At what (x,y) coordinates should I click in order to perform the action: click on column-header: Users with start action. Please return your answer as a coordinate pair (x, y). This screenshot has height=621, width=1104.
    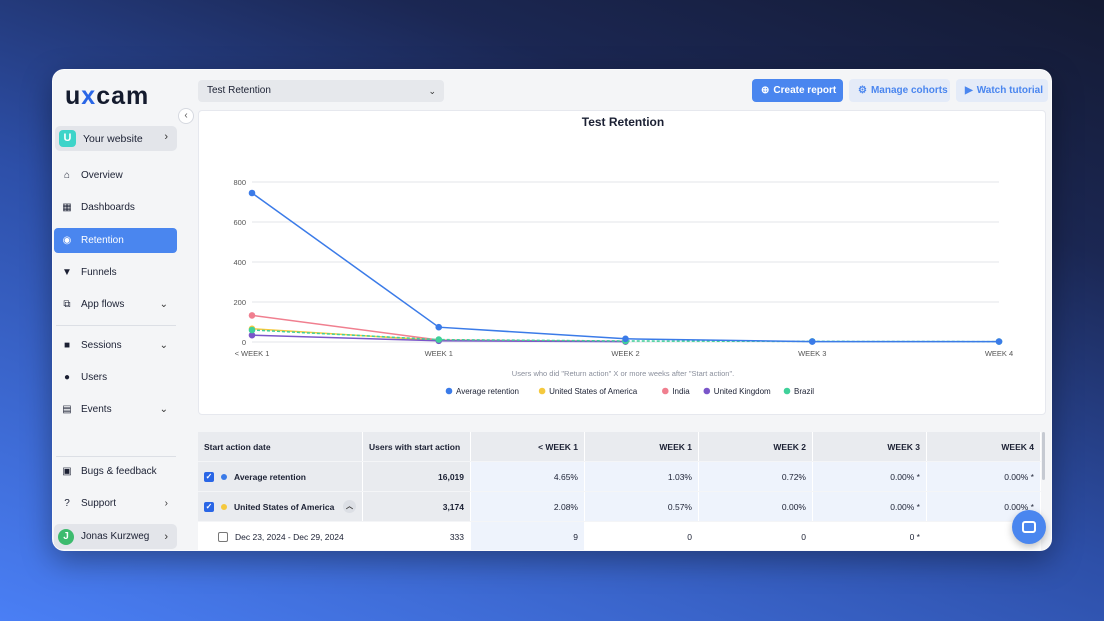
    Looking at the image, I should click on (417, 446).